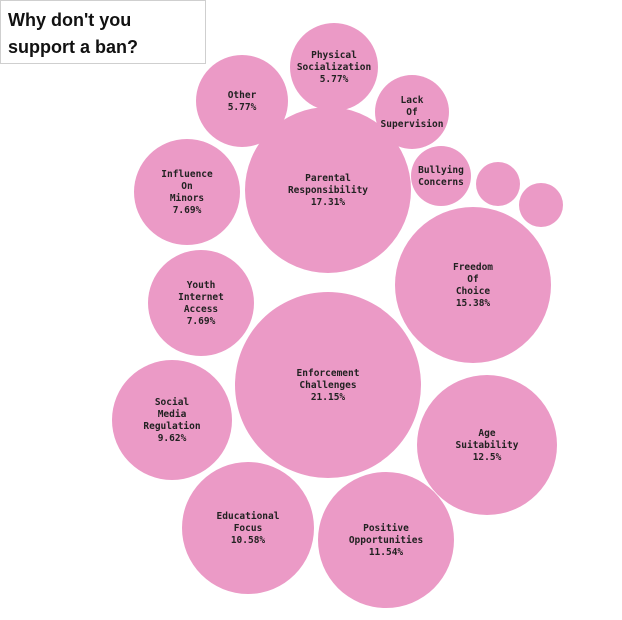  Describe the element at coordinates (73, 47) in the screenshot. I see `chart-title-line-2: support a ban?` at that location.